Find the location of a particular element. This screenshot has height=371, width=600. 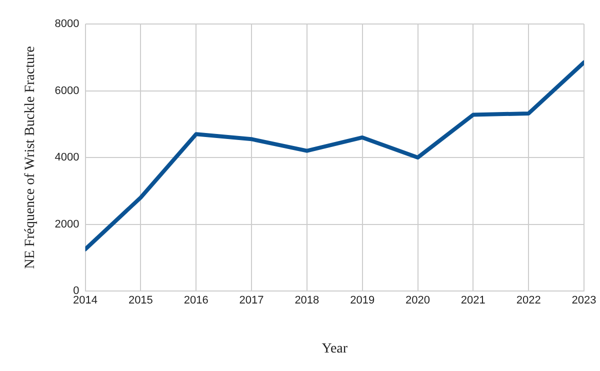

x-tick-label: 2022 is located at coordinates (528, 300).